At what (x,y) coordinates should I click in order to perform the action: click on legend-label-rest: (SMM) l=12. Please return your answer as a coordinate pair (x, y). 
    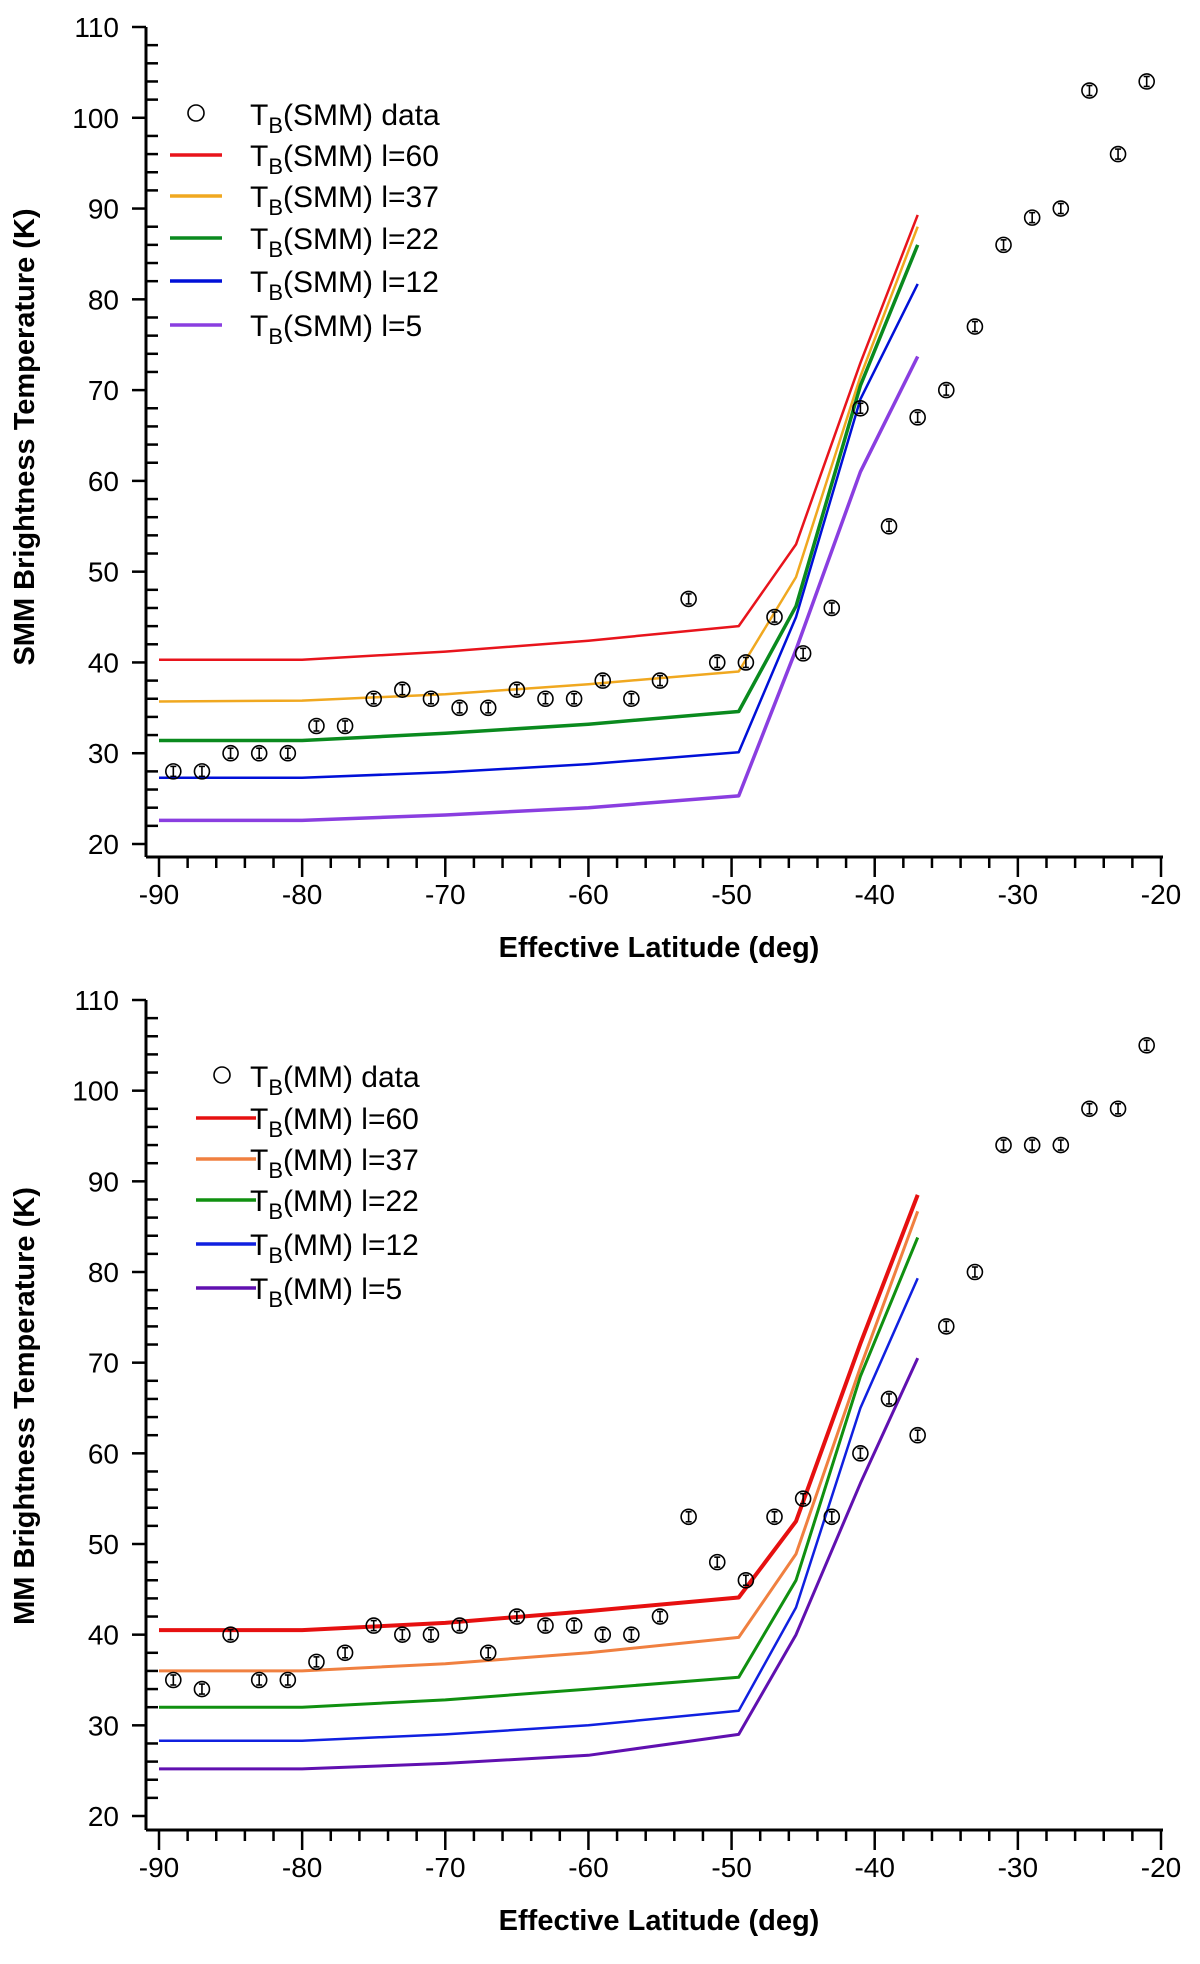
    Looking at the image, I should click on (361, 282).